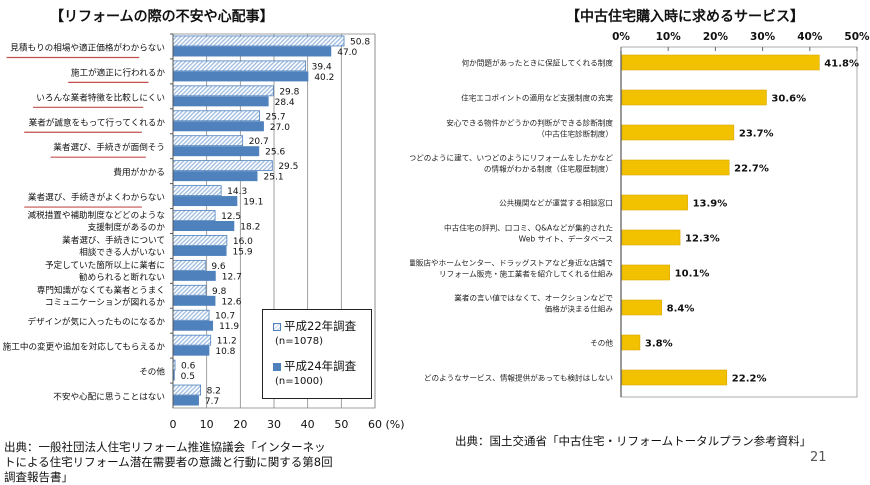 This screenshot has height=485, width=870. What do you see at coordinates (341, 424) in the screenshot?
I see `x-tick-label: 50` at bounding box center [341, 424].